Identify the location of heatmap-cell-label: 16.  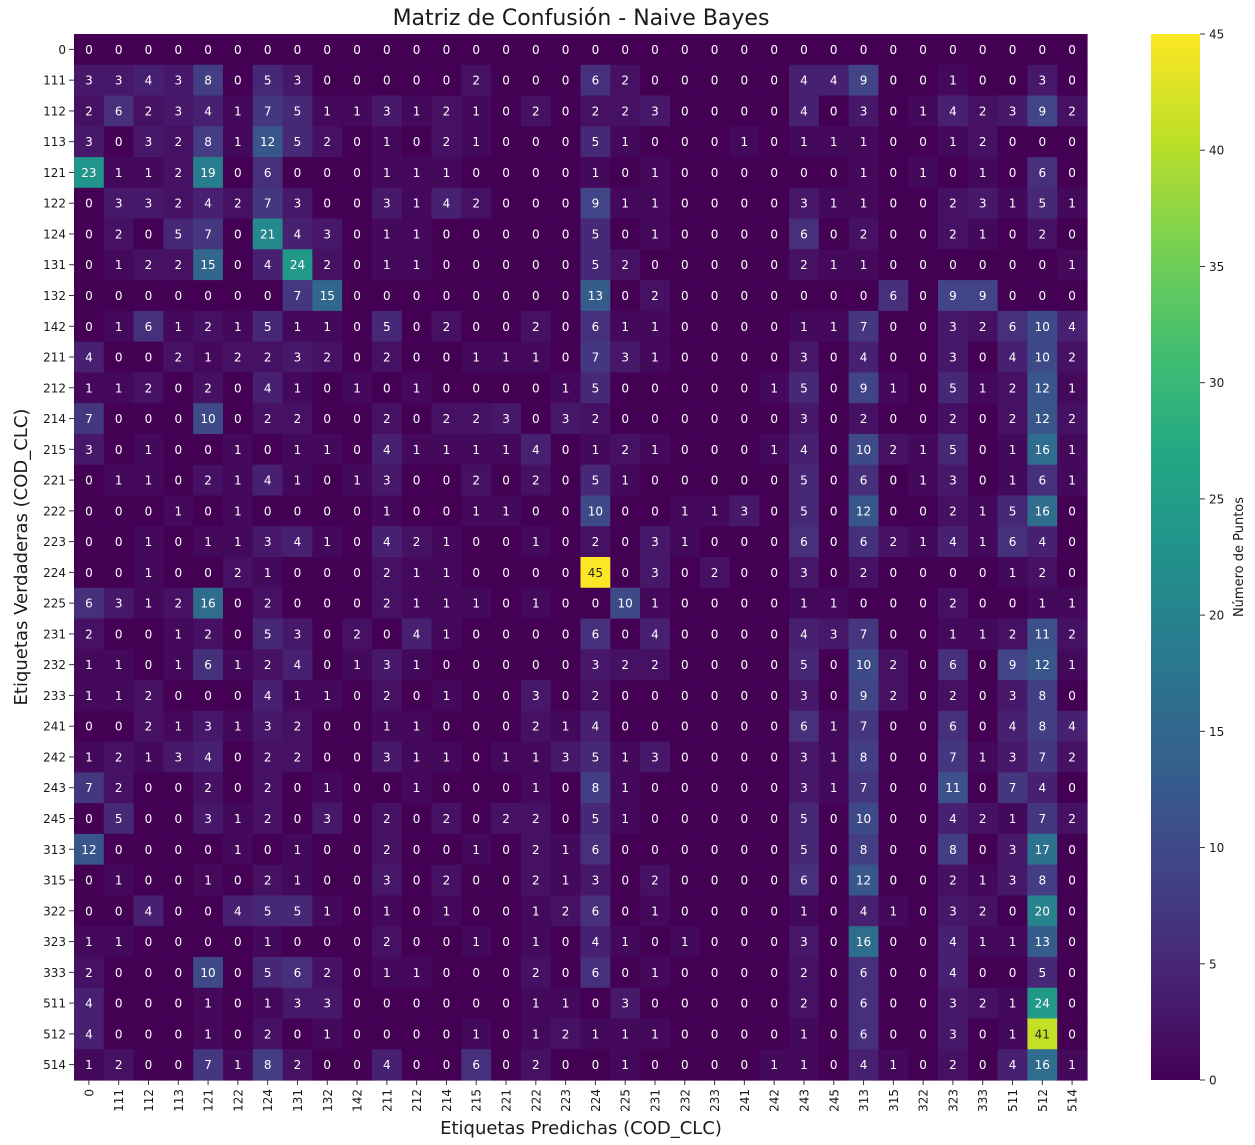
(1042, 1065).